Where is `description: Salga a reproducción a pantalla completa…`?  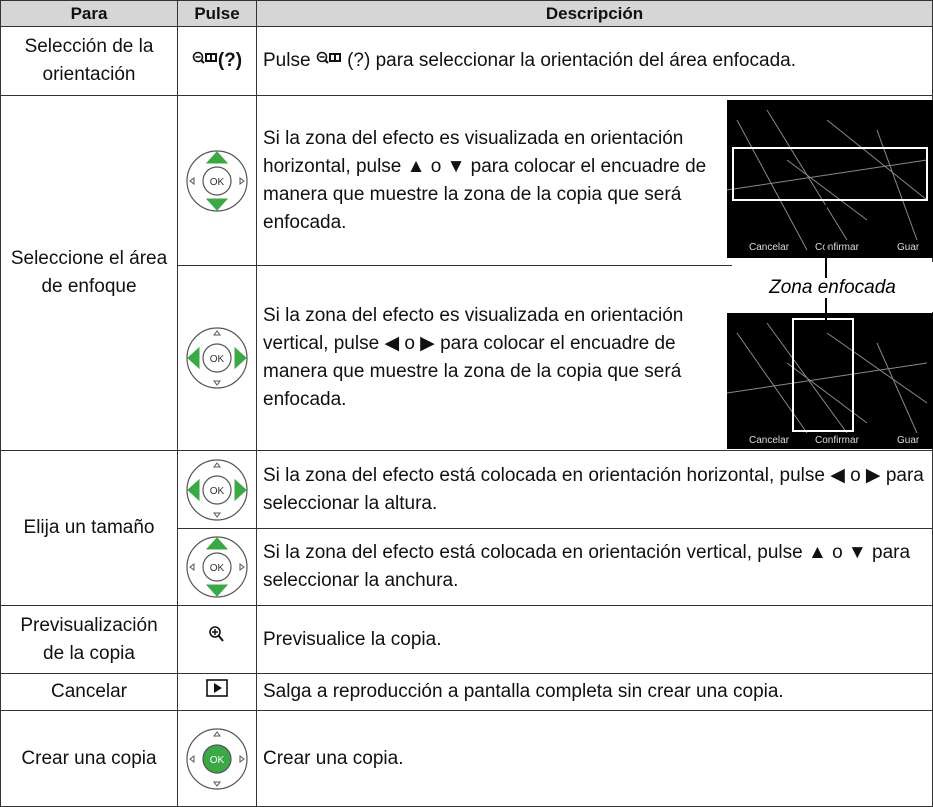 description: Salga a reproducción a pantalla completa… is located at coordinates (594, 692).